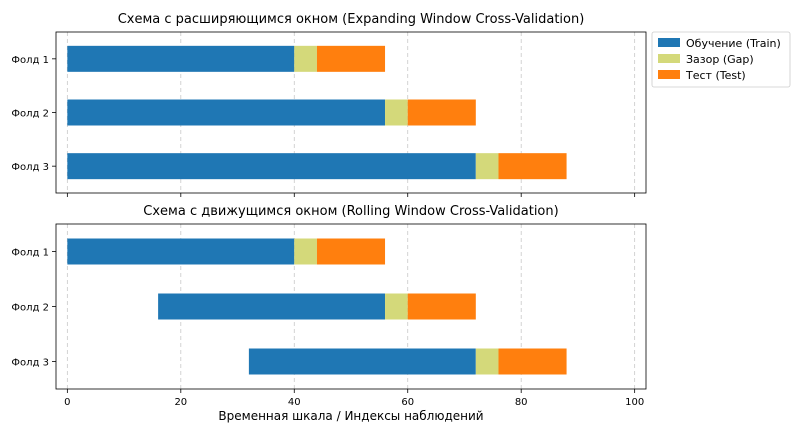 This screenshot has height=440, width=800. I want to click on bar-panel1-fold3-test, so click(532, 166).